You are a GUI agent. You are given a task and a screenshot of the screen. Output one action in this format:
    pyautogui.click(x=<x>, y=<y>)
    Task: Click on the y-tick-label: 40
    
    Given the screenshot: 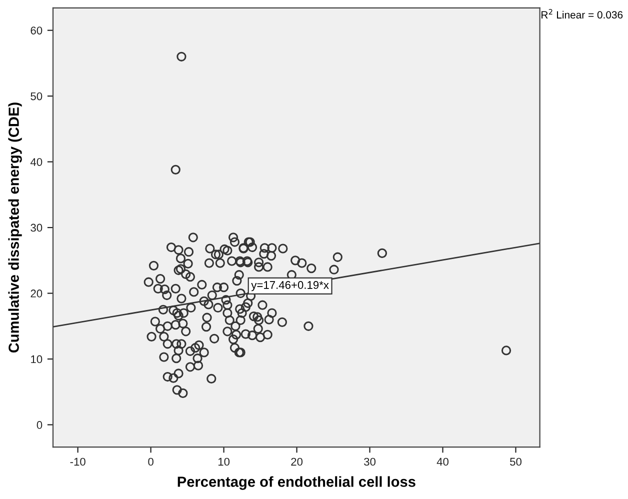 What is the action you would take?
    pyautogui.click(x=36, y=162)
    